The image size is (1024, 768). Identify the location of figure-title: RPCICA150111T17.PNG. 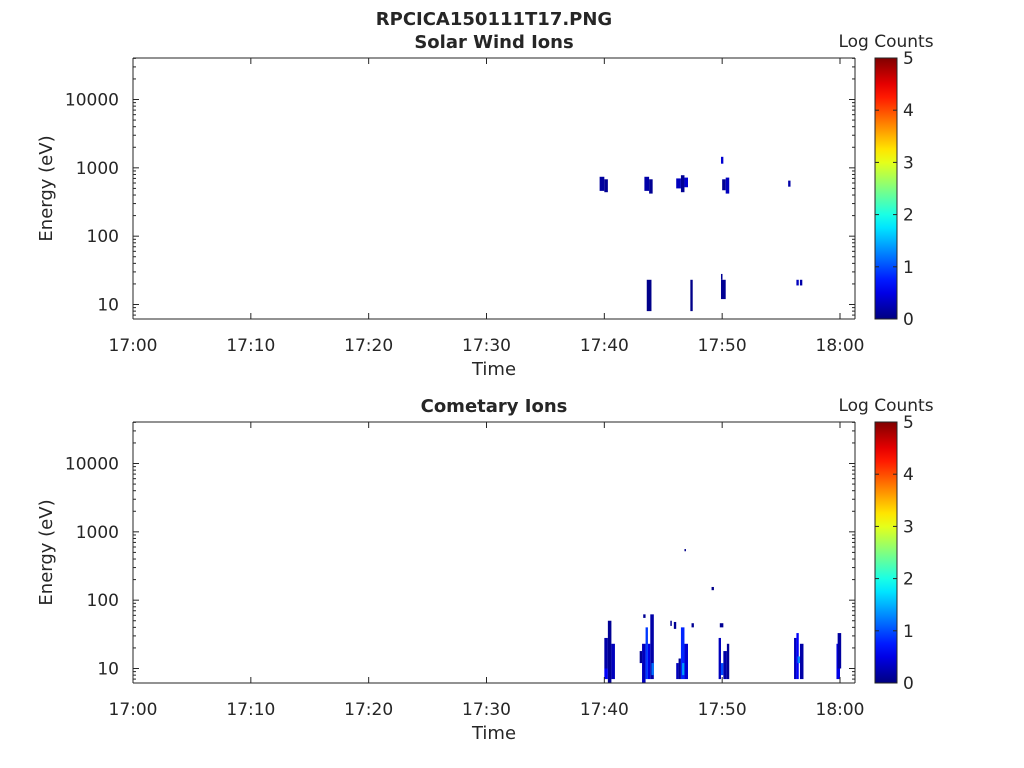
(494, 19).